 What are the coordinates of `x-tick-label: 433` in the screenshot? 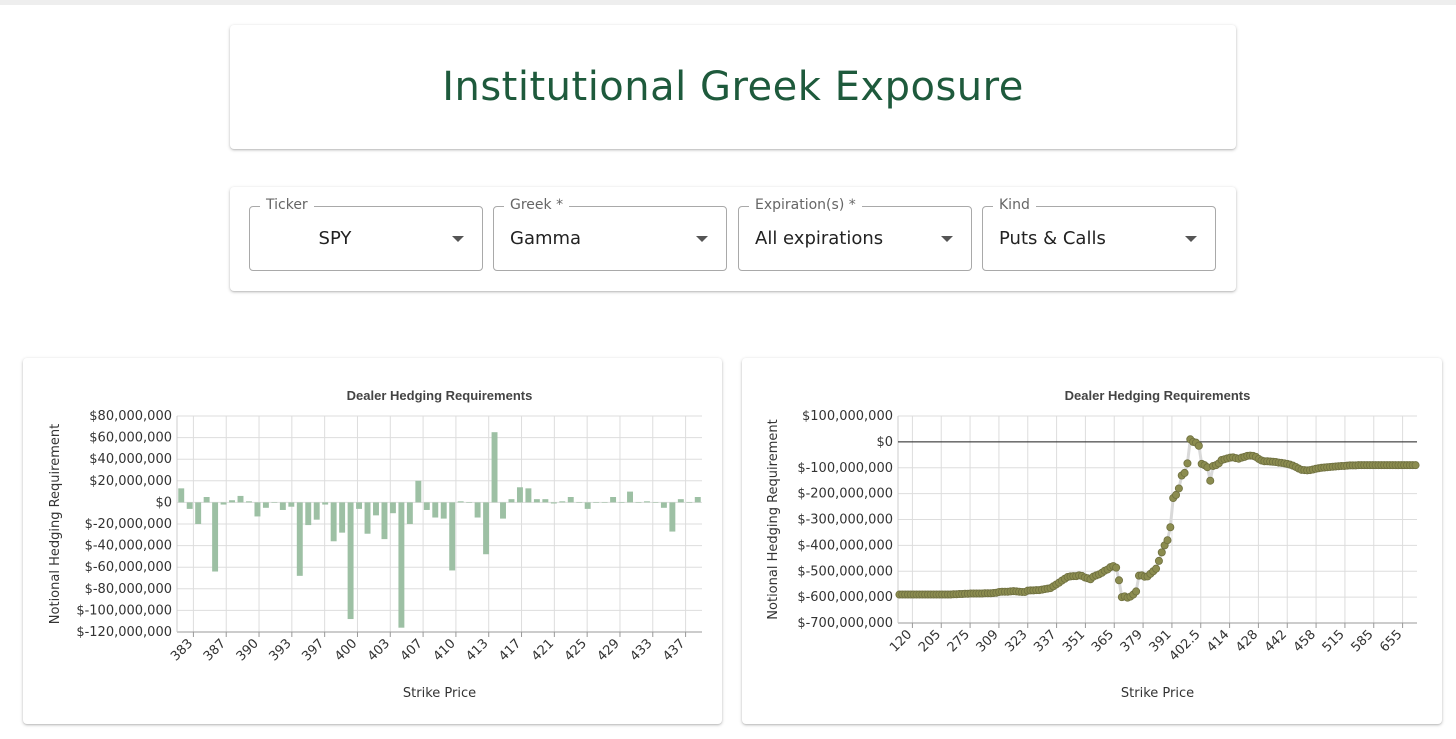 It's located at (641, 650).